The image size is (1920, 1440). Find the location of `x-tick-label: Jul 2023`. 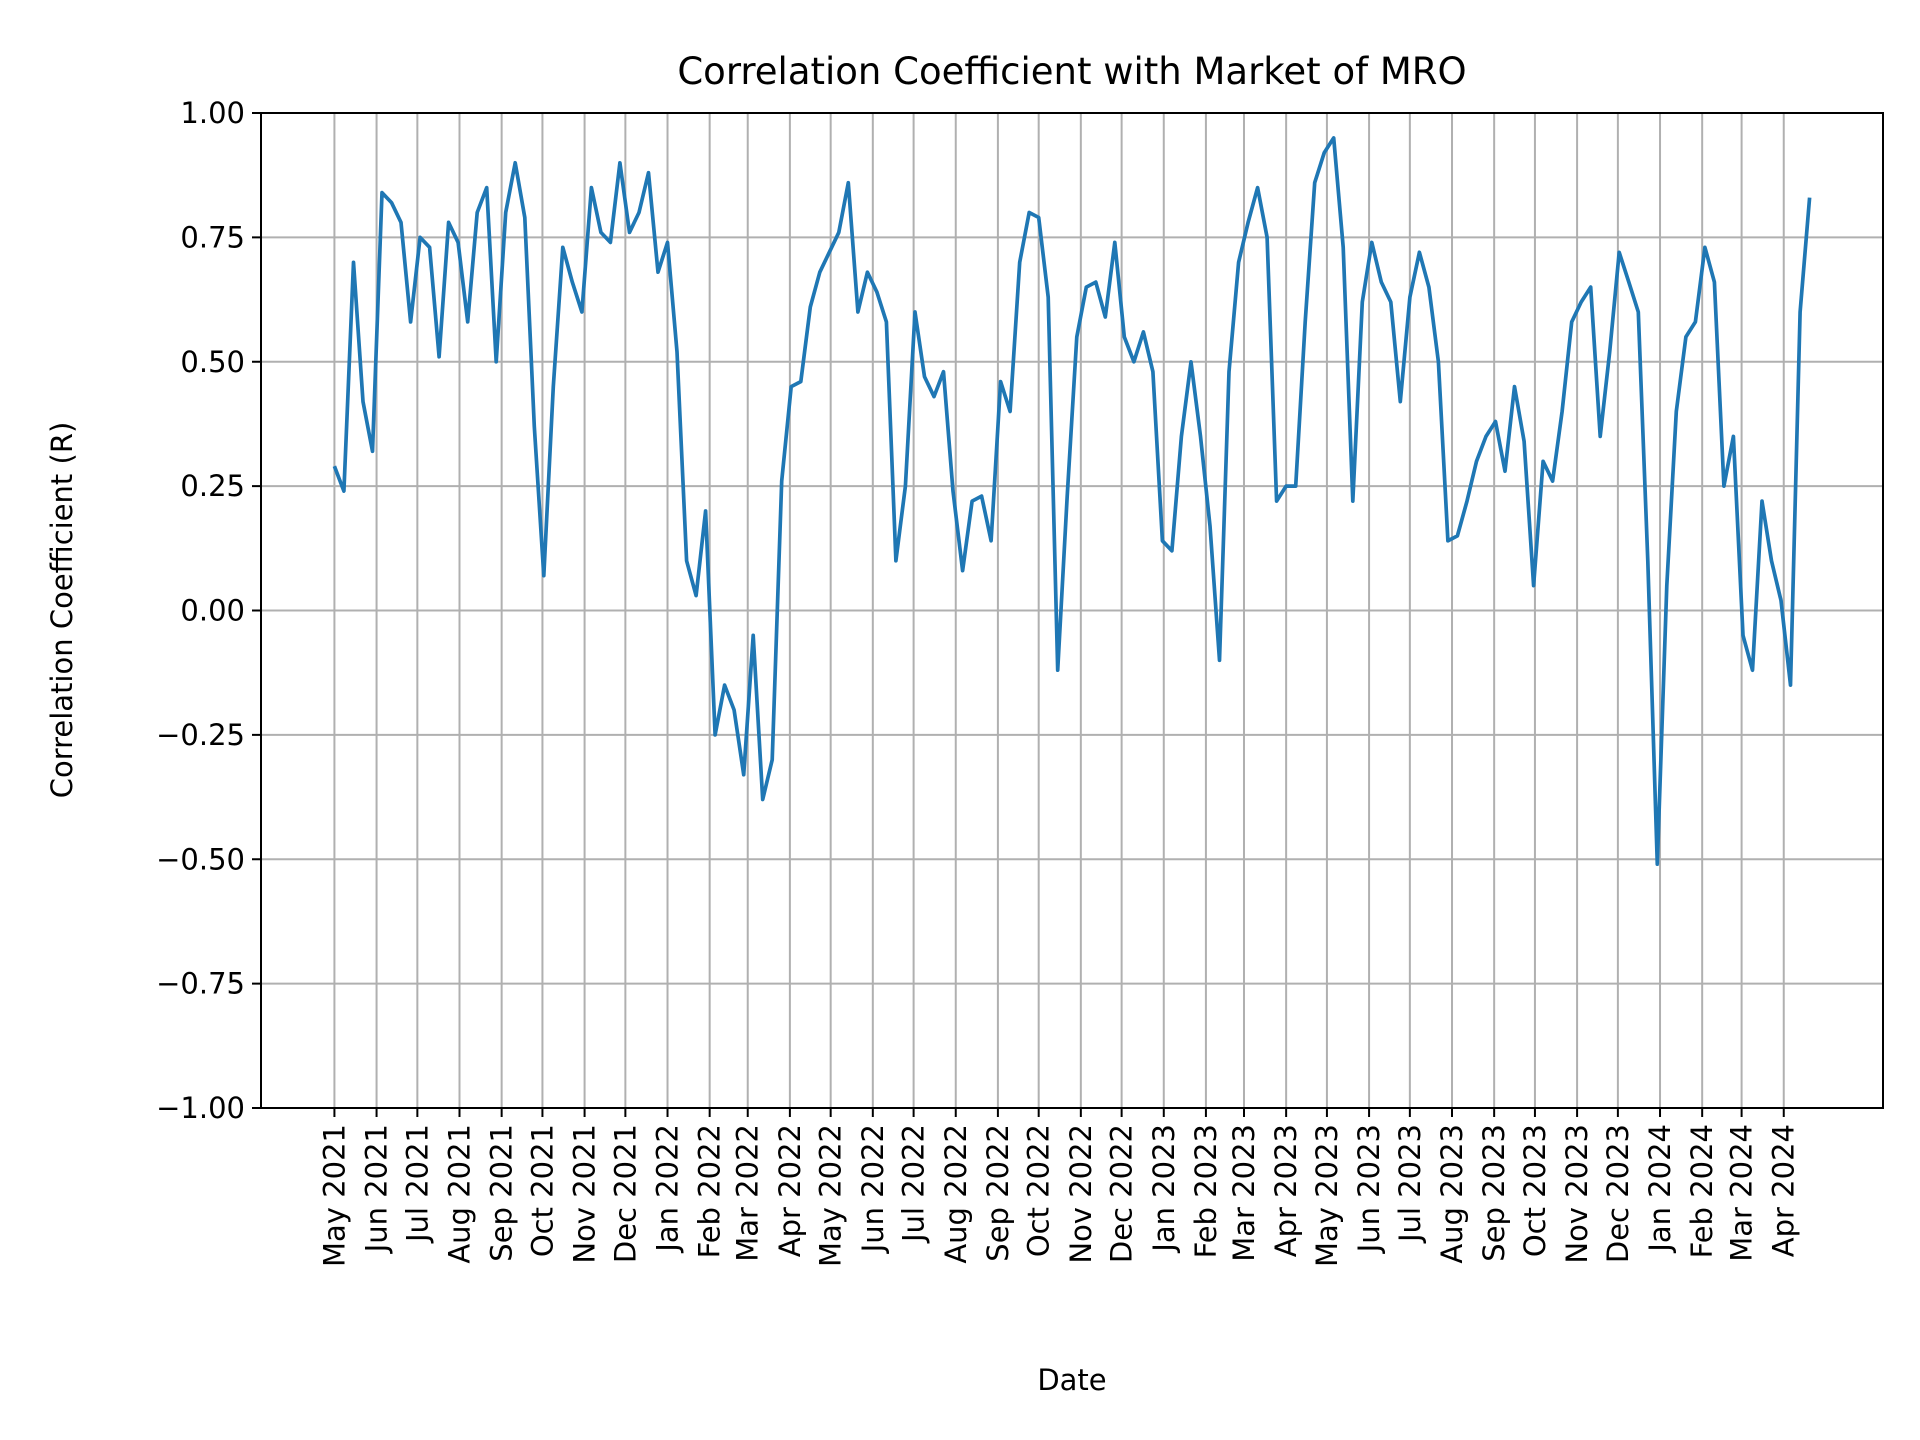

x-tick-label: Jul 2023 is located at coordinates (1410, 1184).